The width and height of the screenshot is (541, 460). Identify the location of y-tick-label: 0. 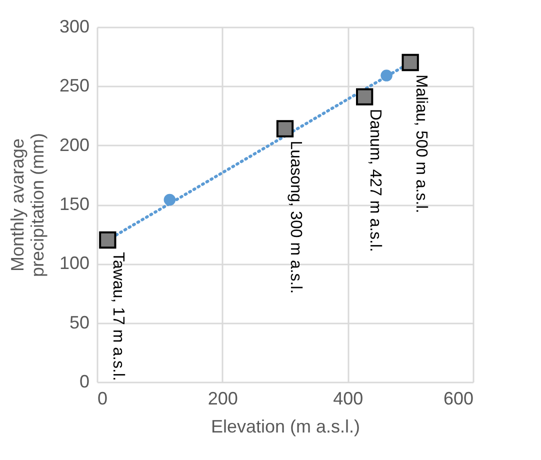
(84, 382).